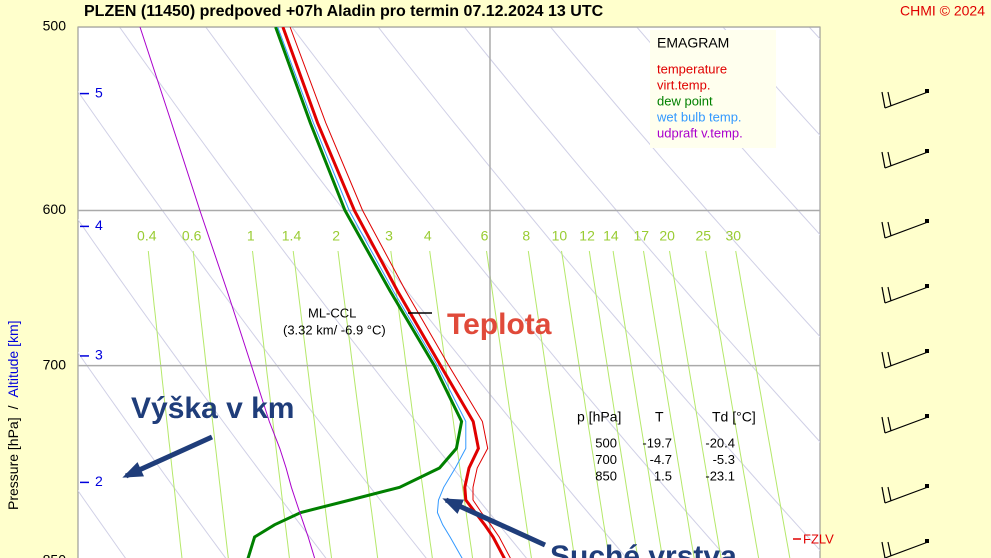 This screenshot has width=991, height=558. I want to click on vyska-label: Výška v km, so click(212, 408).